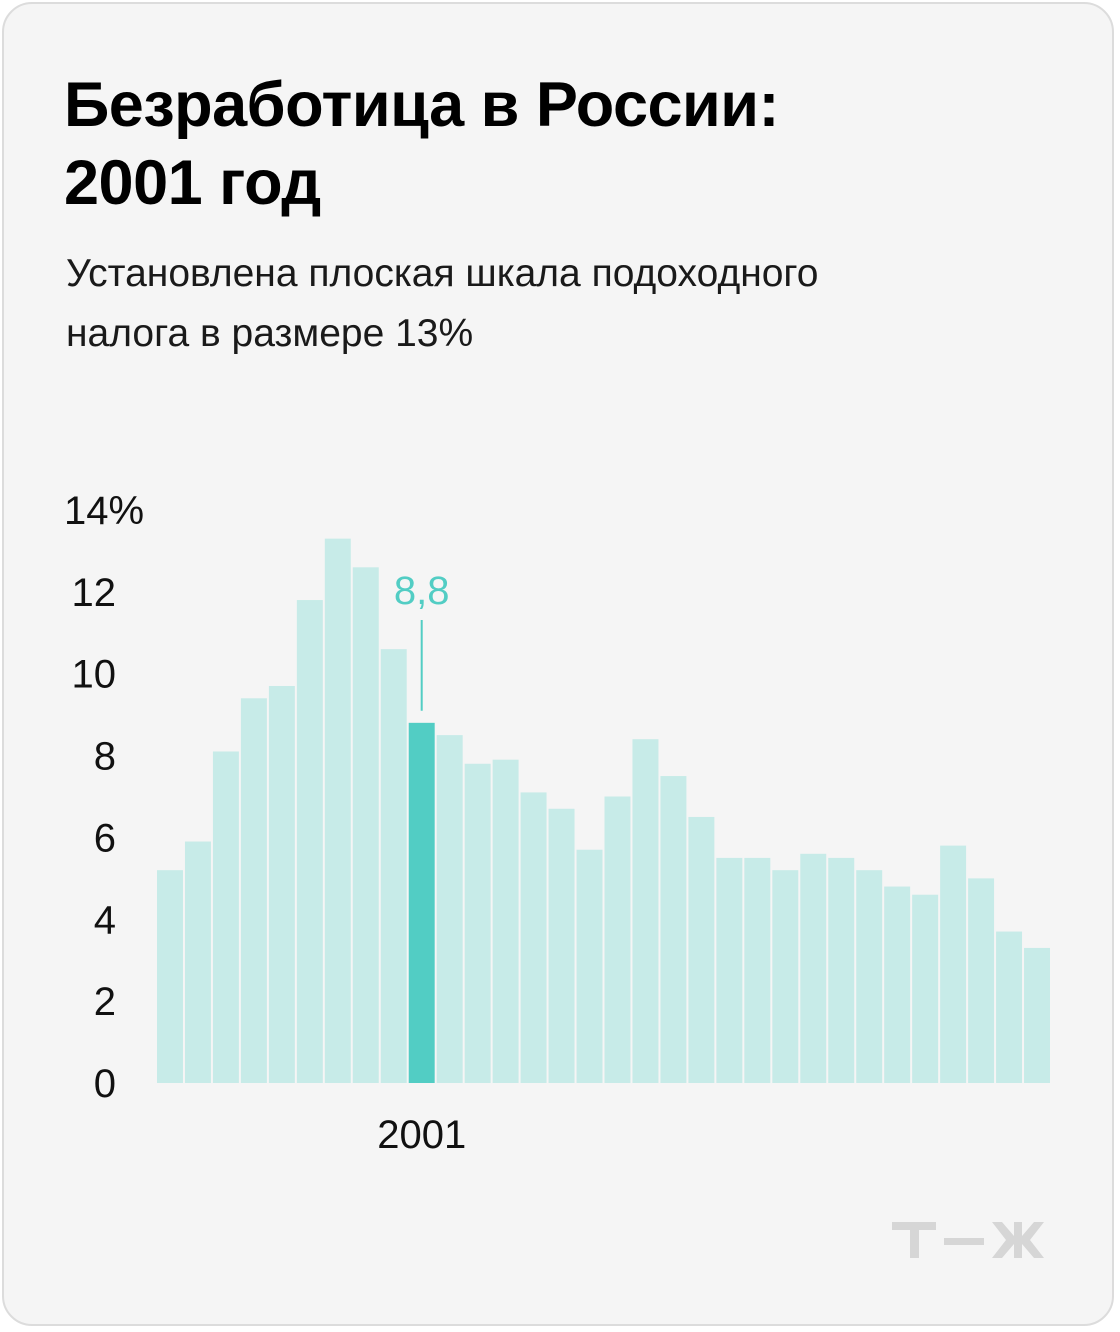 Image resolution: width=1120 pixels, height=1332 pixels. I want to click on x-tick-label: 2001, so click(421, 1135).